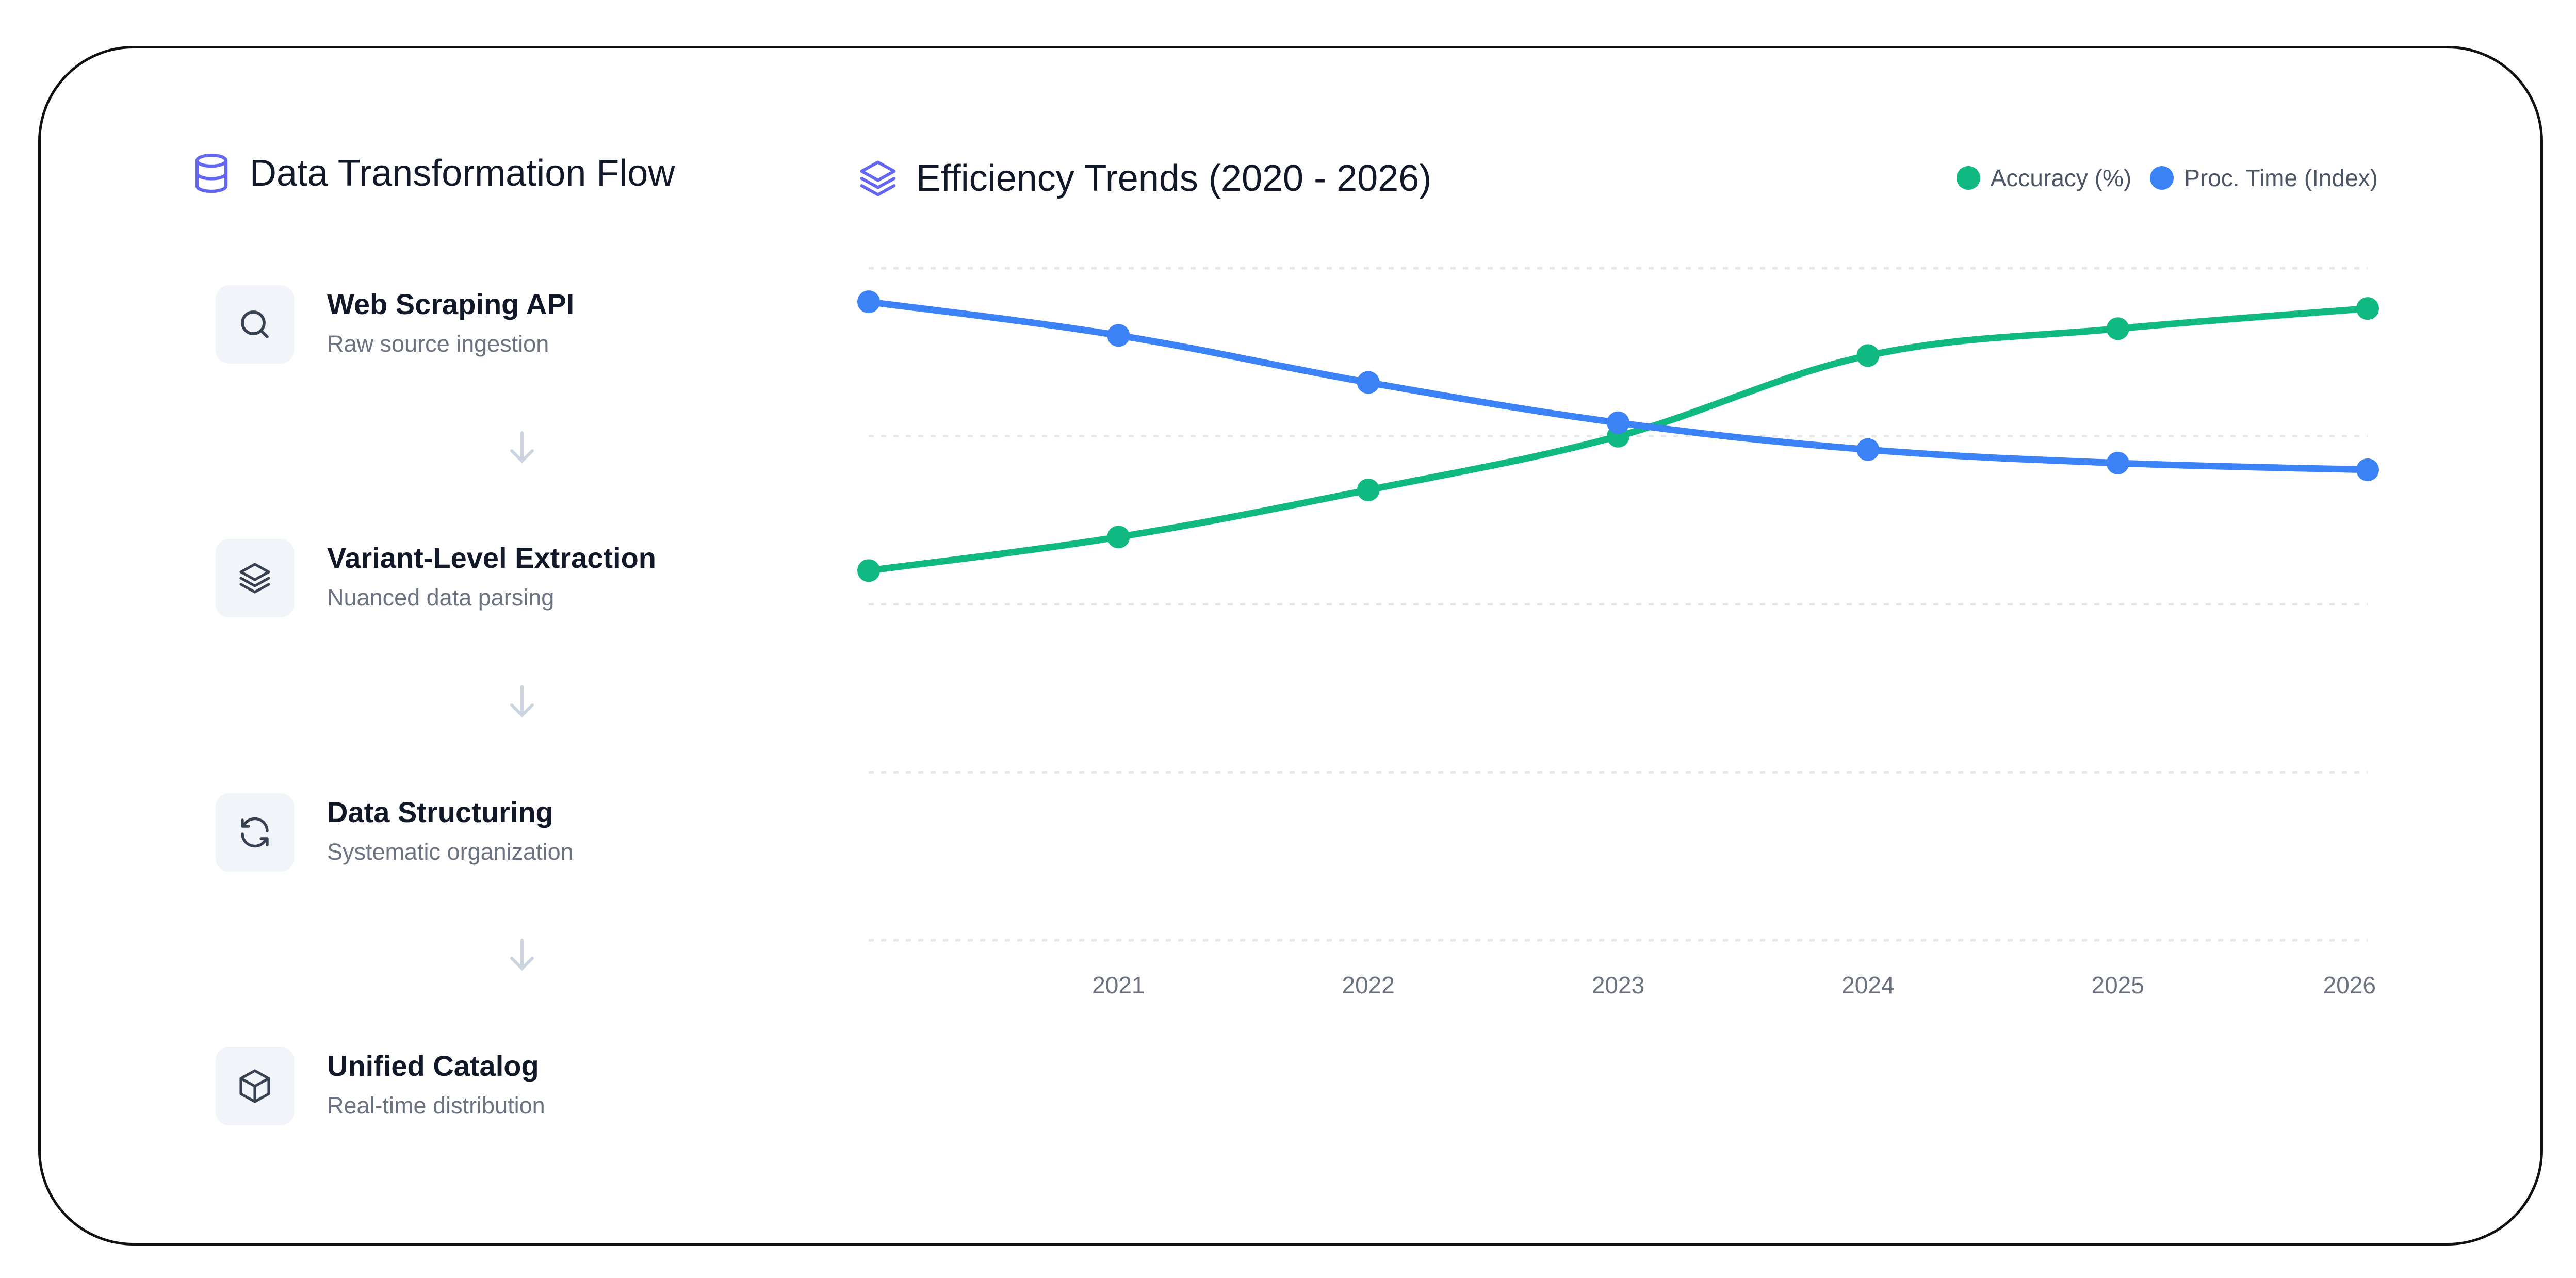 The width and height of the screenshot is (2576, 1278). I want to click on step-description: Real-time distribution, so click(436, 1106).